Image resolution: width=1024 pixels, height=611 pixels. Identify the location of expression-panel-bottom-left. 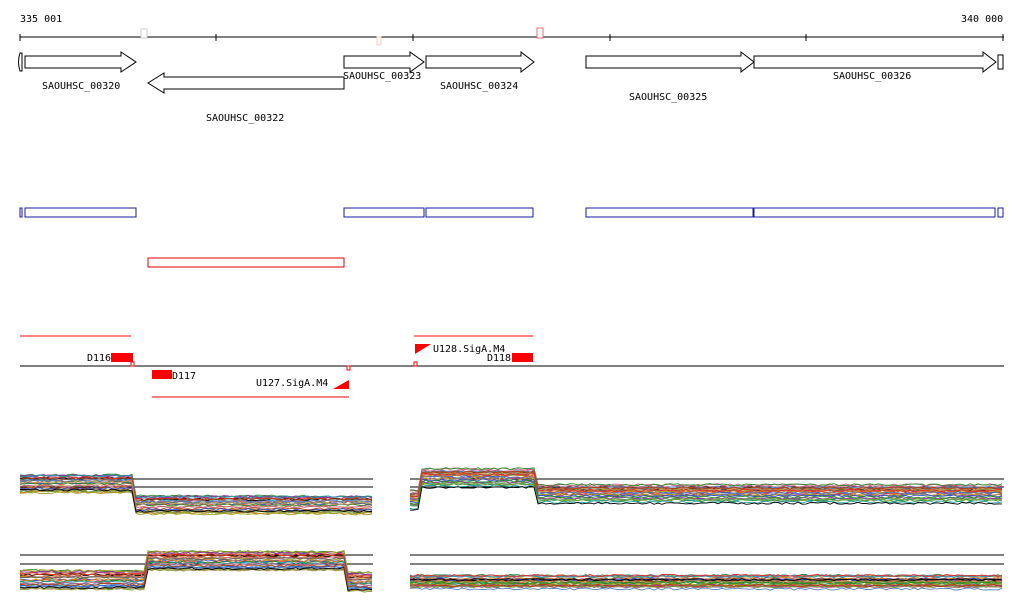
(196, 571).